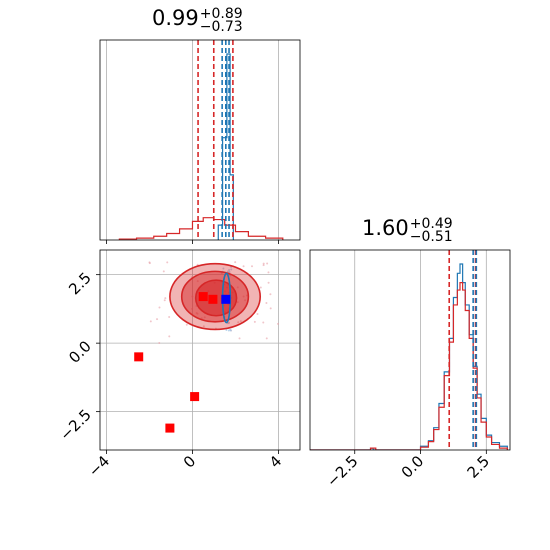  I want to click on title-value: 1.60, so click(385, 228).